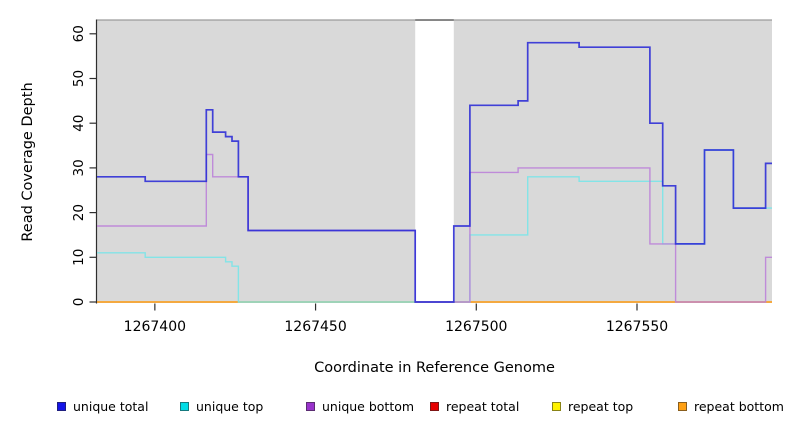  I want to click on y-tick-label: 30, so click(79, 167).